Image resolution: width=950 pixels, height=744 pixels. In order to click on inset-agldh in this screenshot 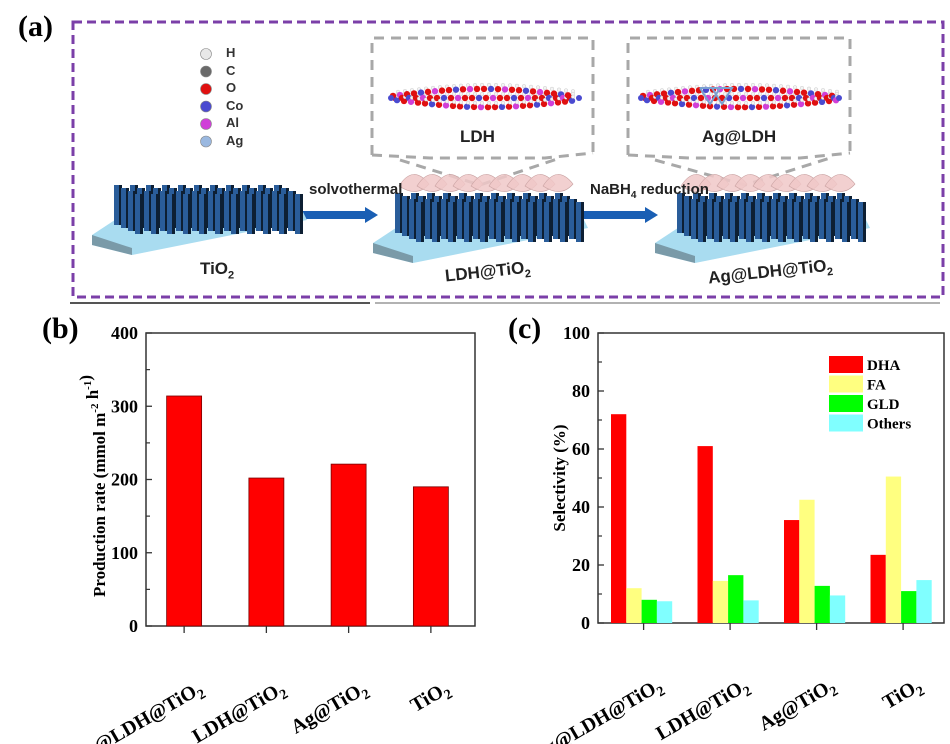, I will do `click(739, 111)`.